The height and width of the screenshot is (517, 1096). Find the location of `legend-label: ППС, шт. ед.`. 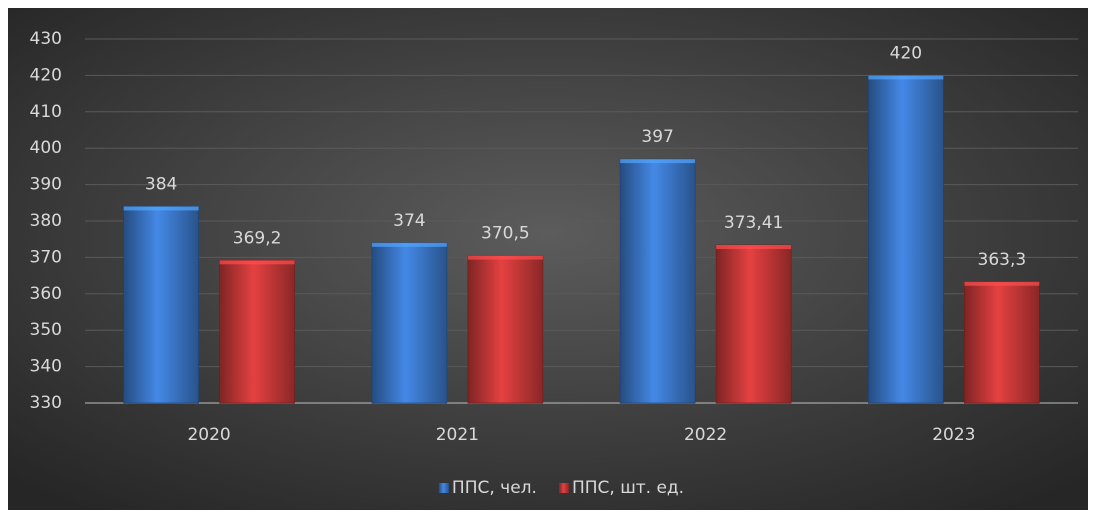

legend-label: ППС, шт. ед. is located at coordinates (628, 488).